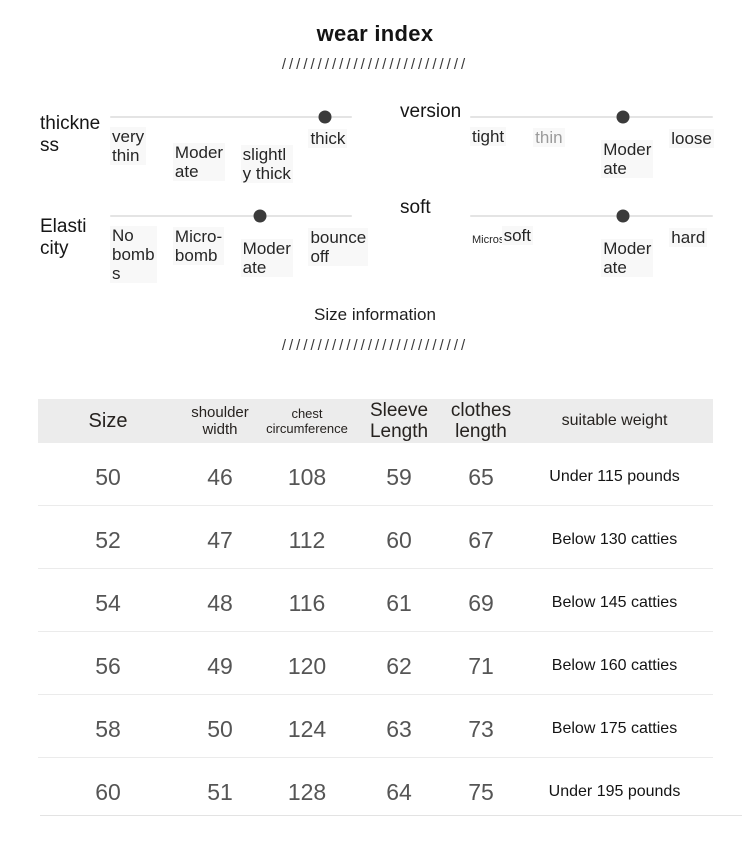  Describe the element at coordinates (592, 151) in the screenshot. I see `slider-version-labels: tight thin Moder ate loose` at that location.